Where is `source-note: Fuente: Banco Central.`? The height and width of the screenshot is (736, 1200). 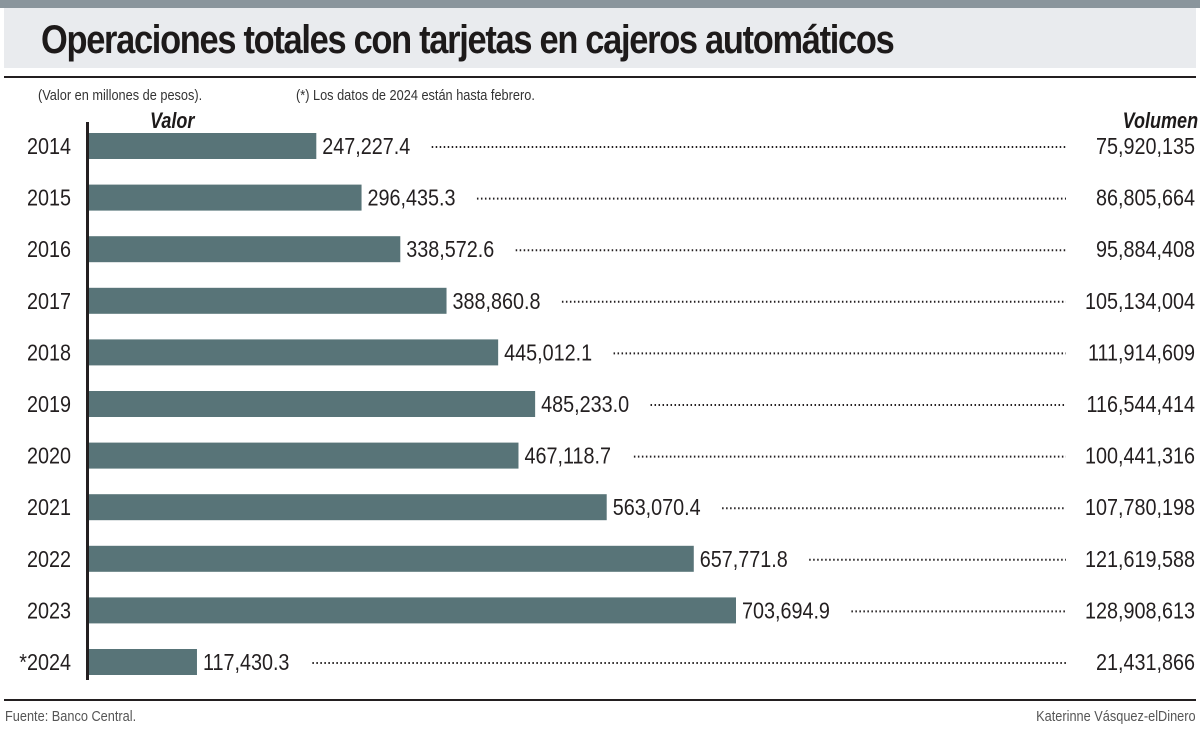
source-note: Fuente: Banco Central. is located at coordinates (71, 716).